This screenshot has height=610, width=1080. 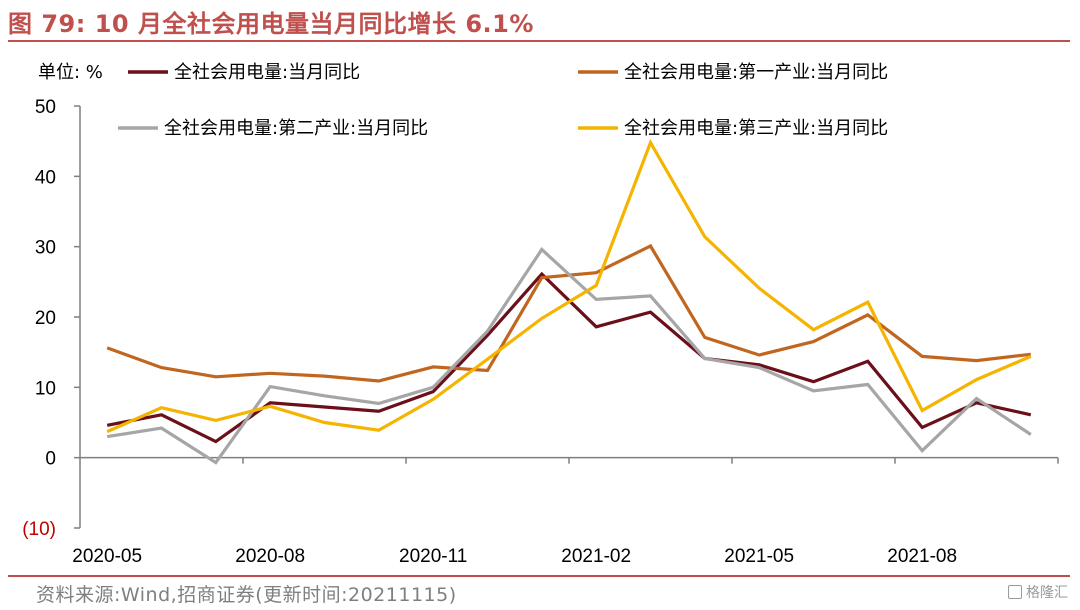 What do you see at coordinates (45, 107) in the screenshot?
I see `y-tick-label: 50` at bounding box center [45, 107].